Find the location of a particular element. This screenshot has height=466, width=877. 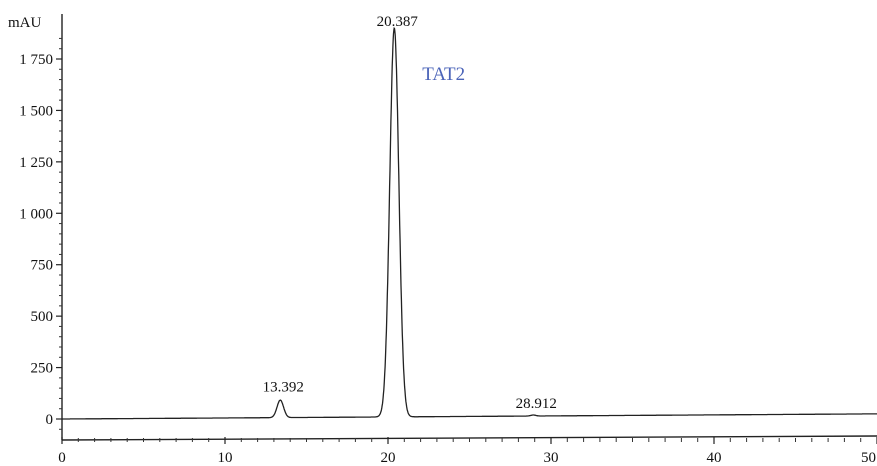

y-tick-label: 1 000 is located at coordinates (36, 214).